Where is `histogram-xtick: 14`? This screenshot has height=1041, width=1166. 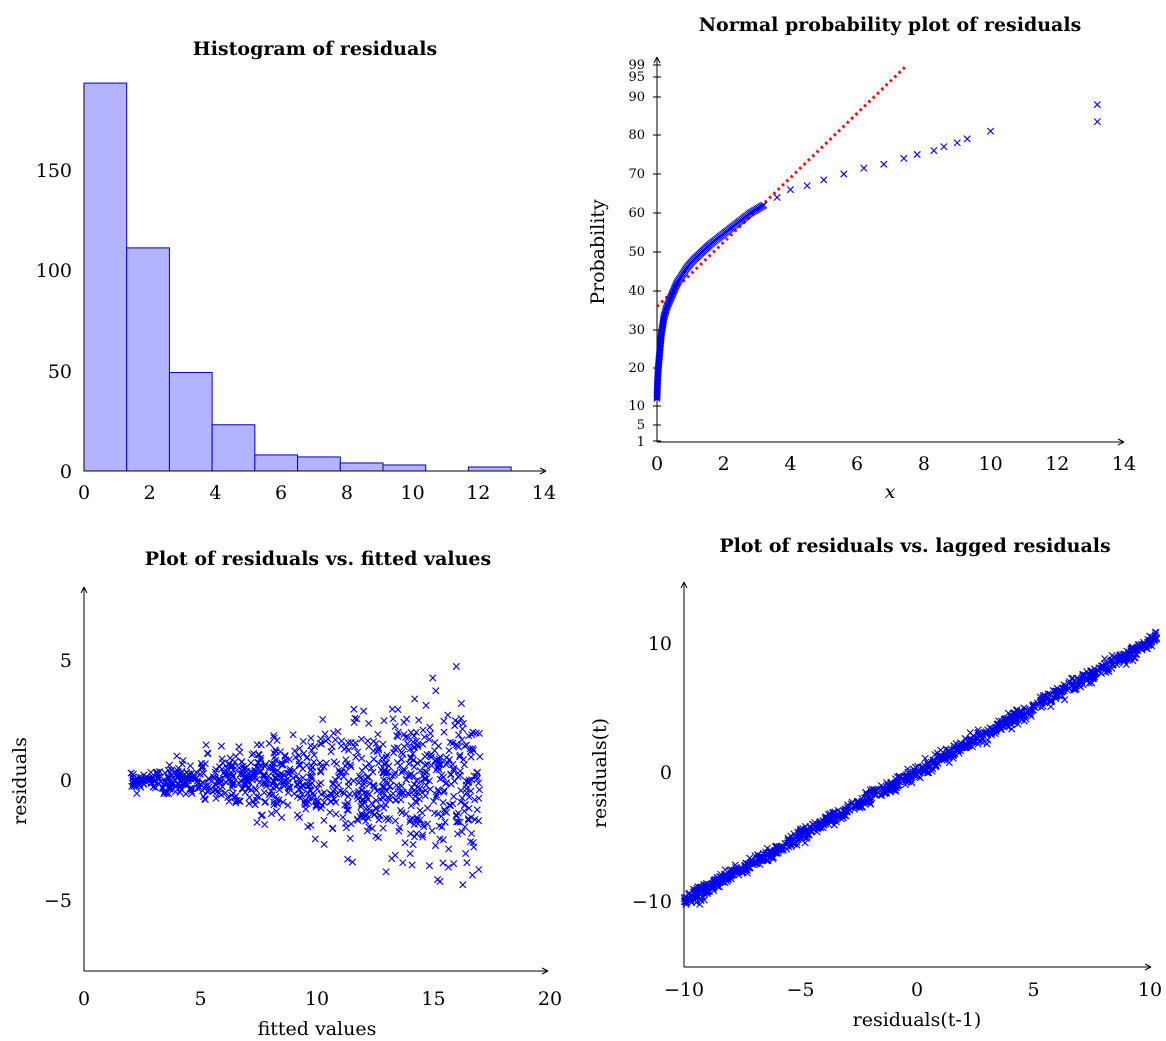
histogram-xtick: 14 is located at coordinates (544, 493).